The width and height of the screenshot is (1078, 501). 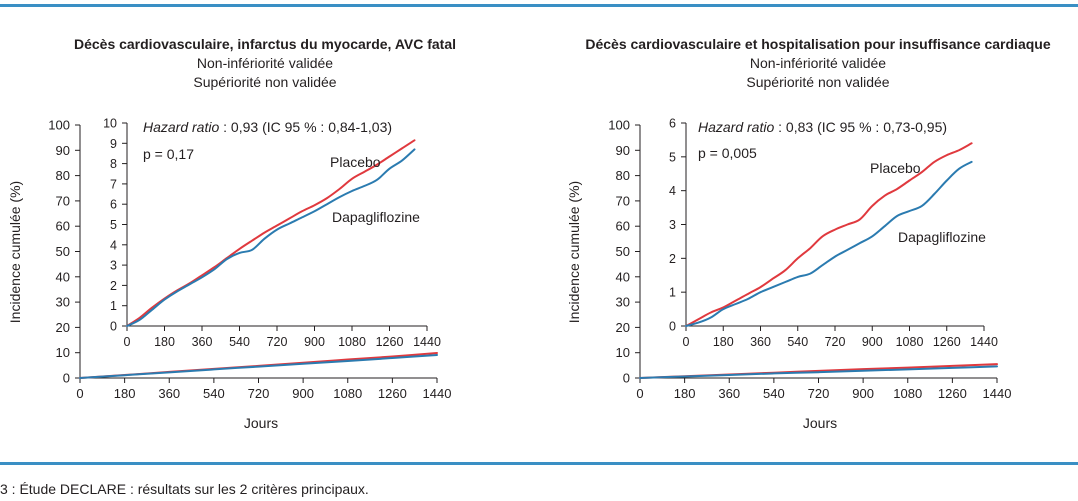 What do you see at coordinates (895, 168) in the screenshot?
I see `chart-right-label-placebo: Placebo` at bounding box center [895, 168].